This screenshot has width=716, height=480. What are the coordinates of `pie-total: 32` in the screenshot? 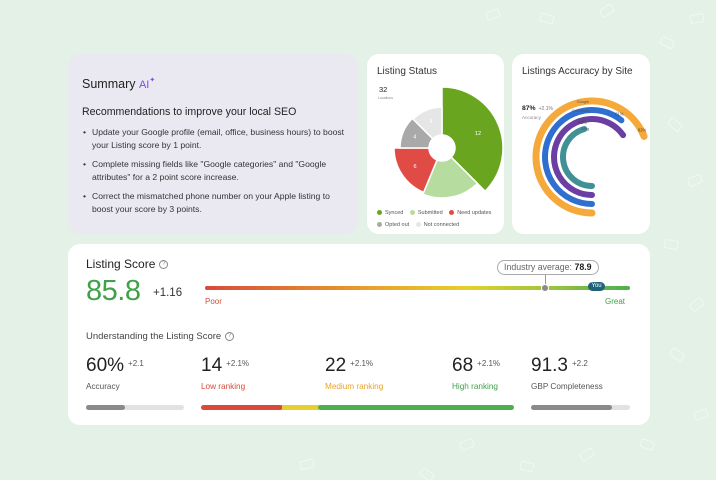 It's located at (383, 89).